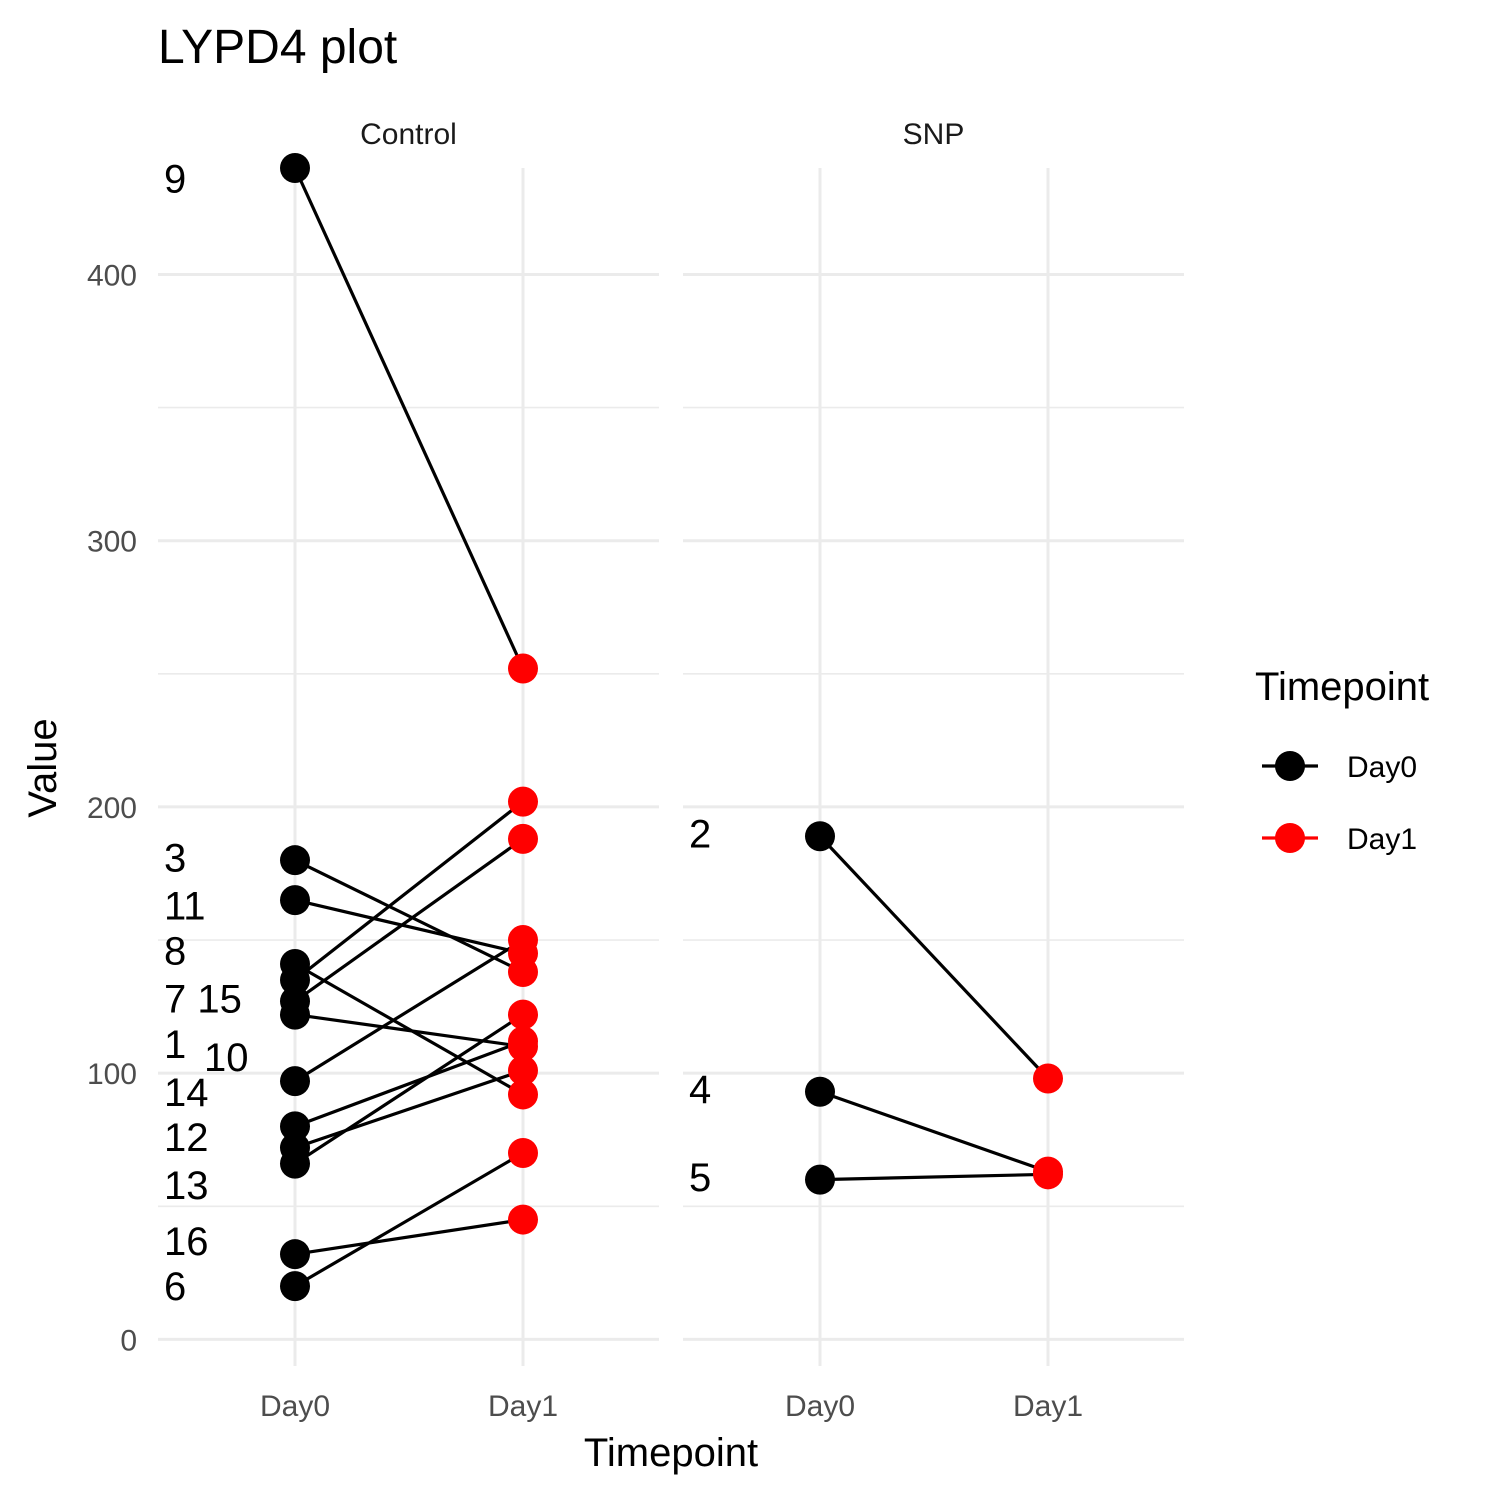 This screenshot has width=1500, height=1500. What do you see at coordinates (934, 134) in the screenshot?
I see `facet-strip-label: SNP` at bounding box center [934, 134].